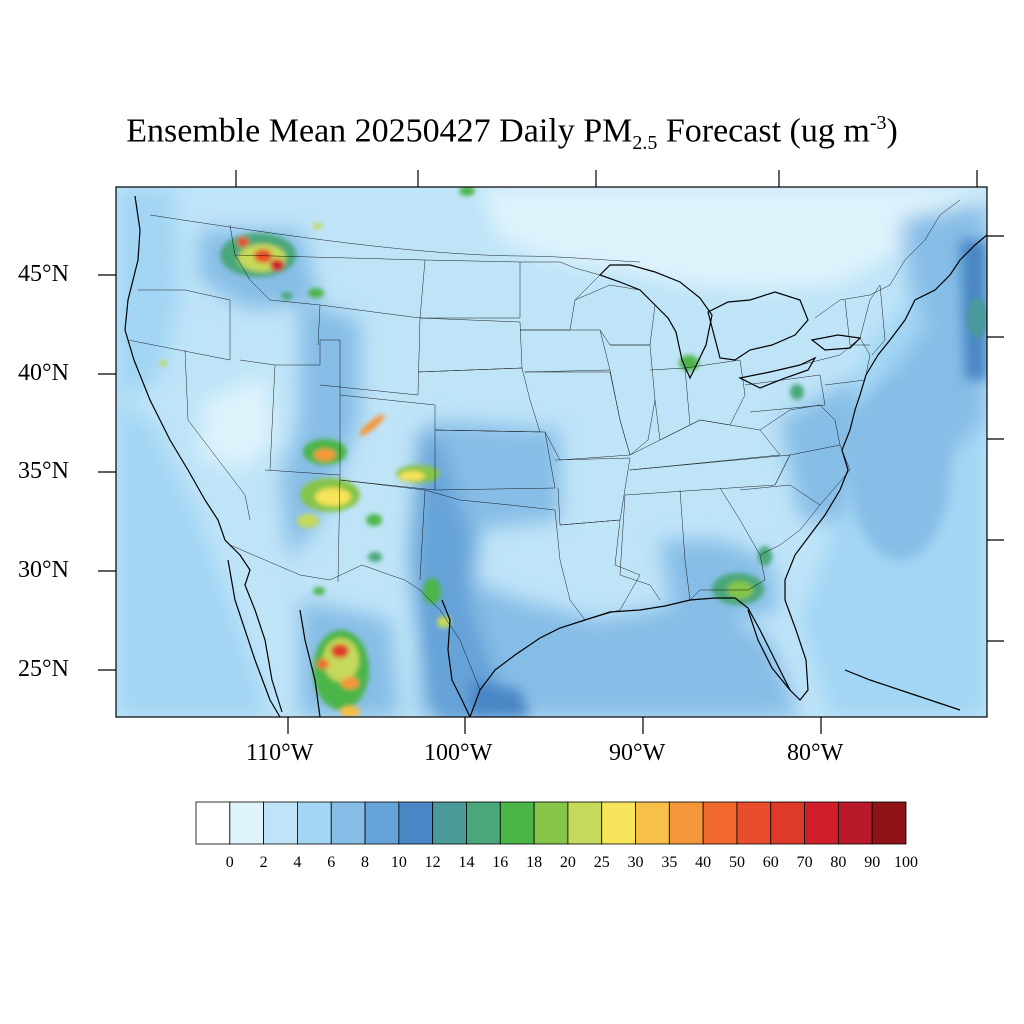 The width and height of the screenshot is (1024, 1024). Describe the element at coordinates (340, 651) in the screenshot. I see `hotspot-mexico-core1` at that location.